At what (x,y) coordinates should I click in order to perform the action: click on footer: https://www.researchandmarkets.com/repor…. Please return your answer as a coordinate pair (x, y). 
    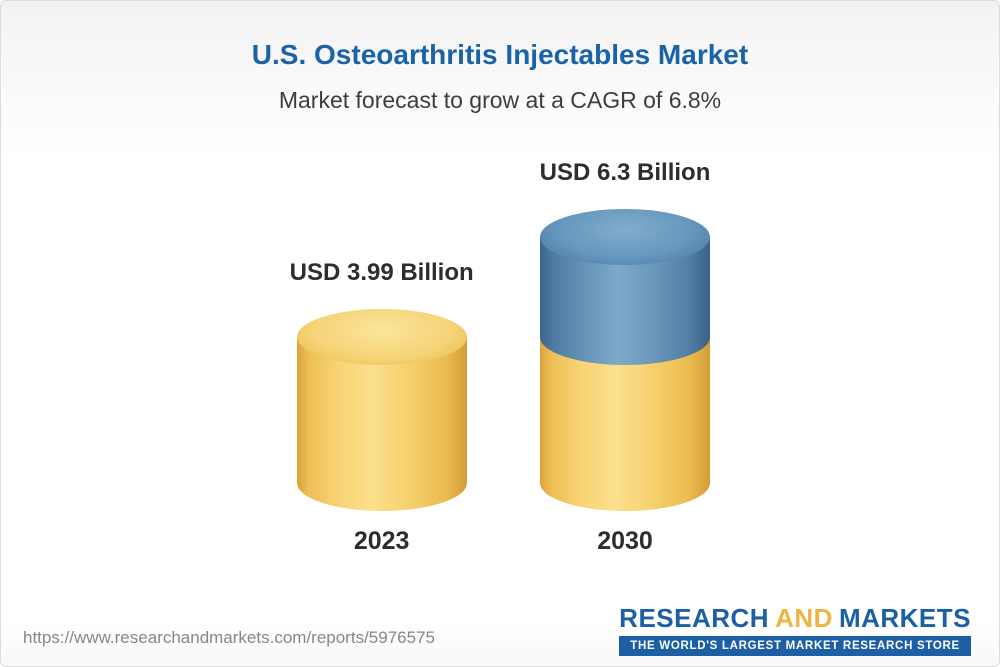
    Looking at the image, I should click on (500, 630).